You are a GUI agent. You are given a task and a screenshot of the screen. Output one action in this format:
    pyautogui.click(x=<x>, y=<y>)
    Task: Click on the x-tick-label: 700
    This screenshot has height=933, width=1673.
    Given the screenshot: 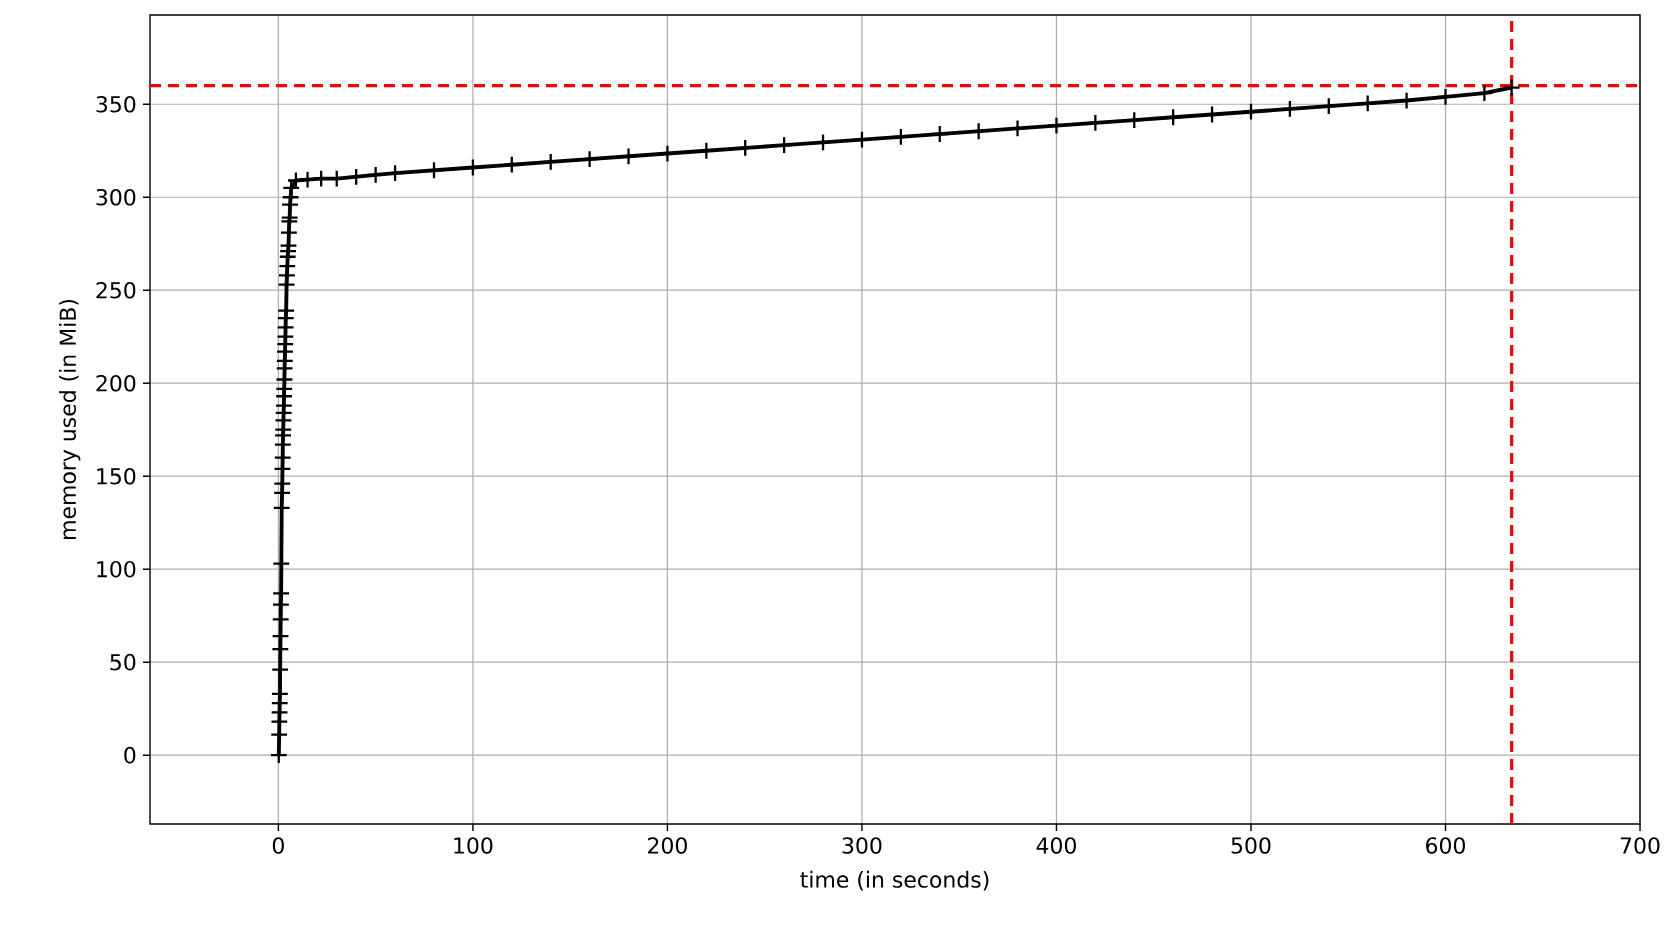 What is the action you would take?
    pyautogui.click(x=1640, y=845)
    